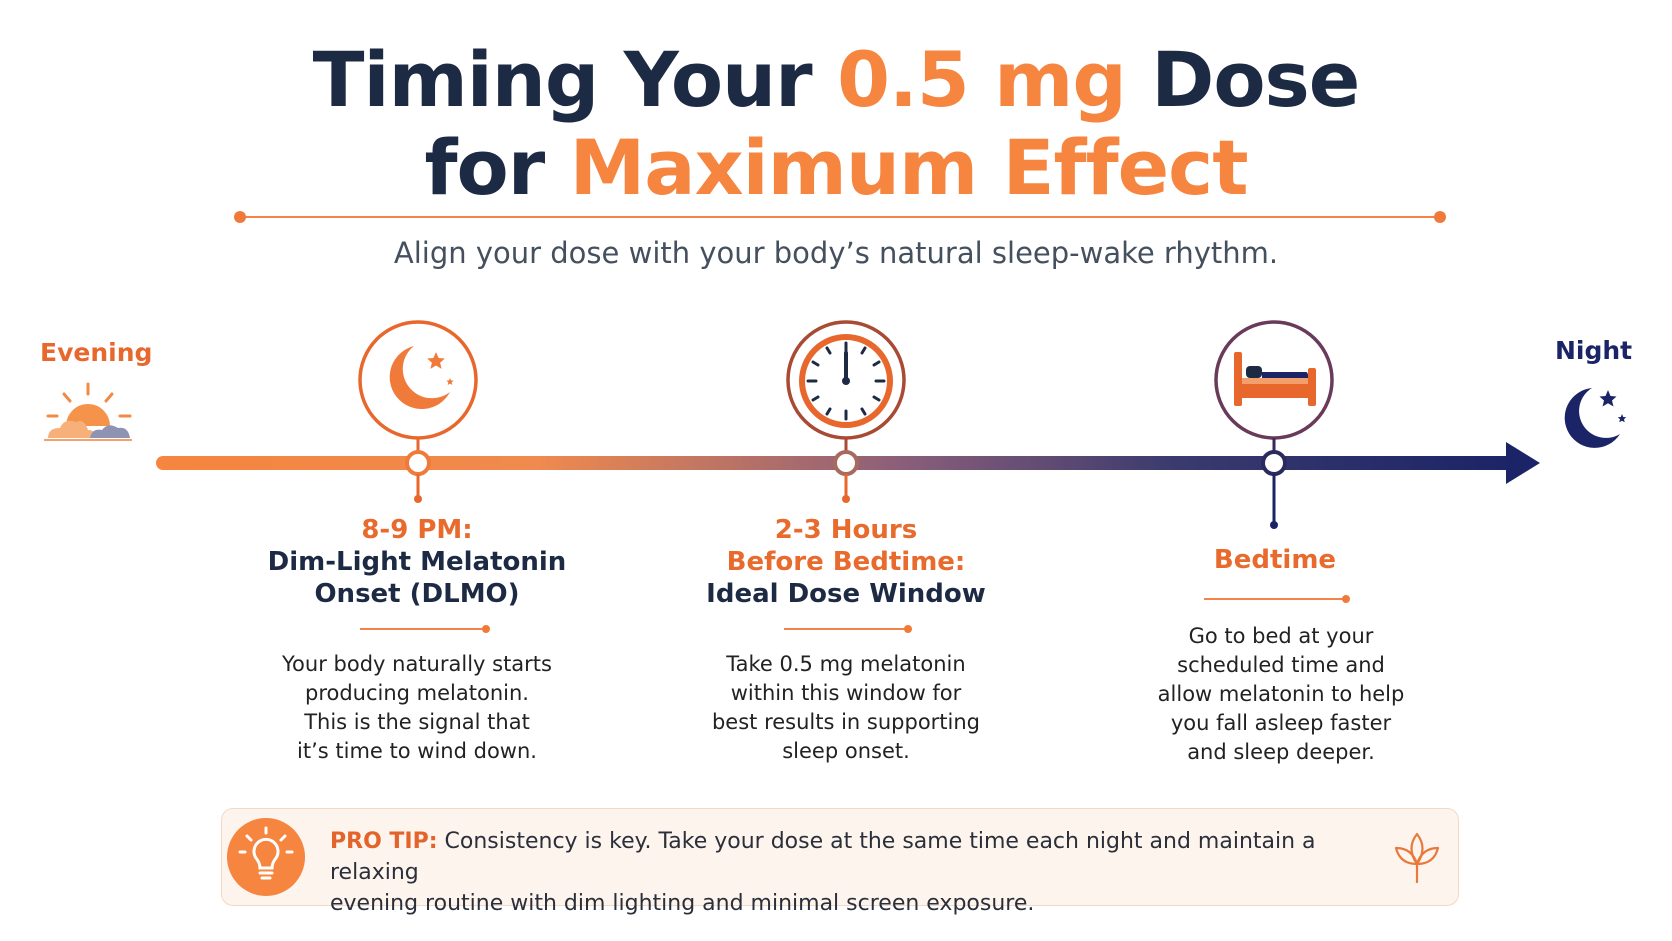 This screenshot has height=941, width=1672. I want to click on sunset-icon, so click(88, 411).